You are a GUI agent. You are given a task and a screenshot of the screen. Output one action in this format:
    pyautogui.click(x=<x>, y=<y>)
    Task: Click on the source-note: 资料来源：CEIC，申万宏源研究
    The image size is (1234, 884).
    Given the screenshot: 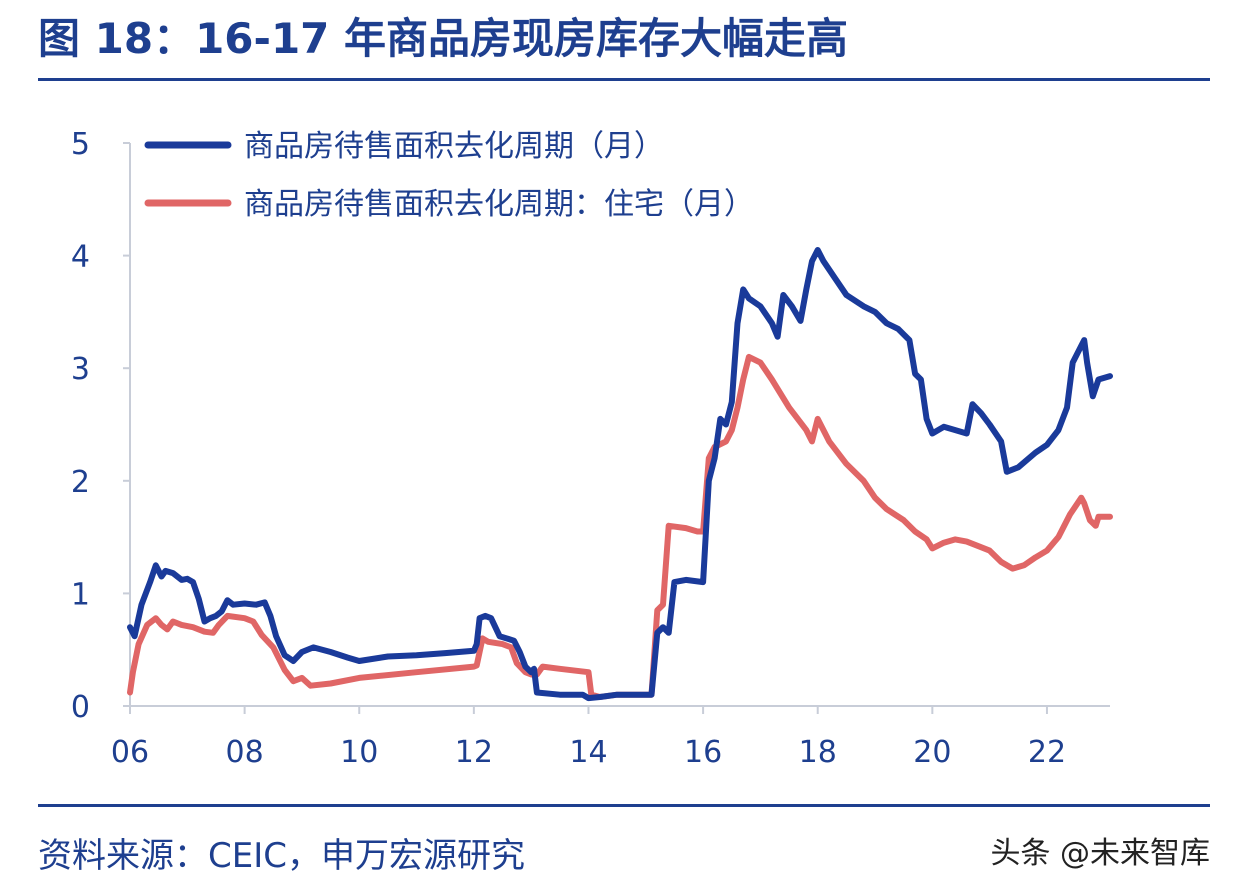 What is the action you would take?
    pyautogui.click(x=281, y=856)
    